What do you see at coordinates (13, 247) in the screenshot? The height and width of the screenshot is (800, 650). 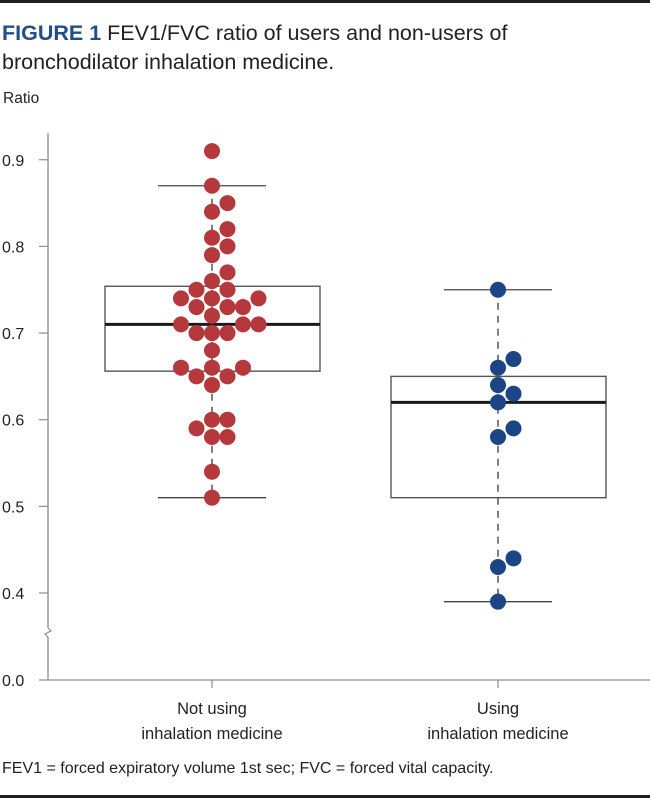 I see `y-tick-label: 0.8` at bounding box center [13, 247].